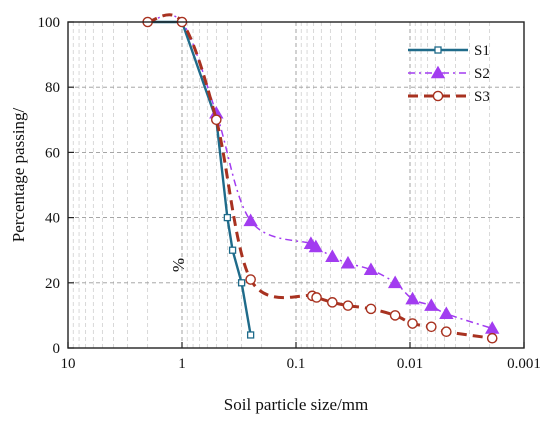 The width and height of the screenshot is (550, 422). Describe the element at coordinates (178, 265) in the screenshot. I see `y-axis-unit: %` at that location.